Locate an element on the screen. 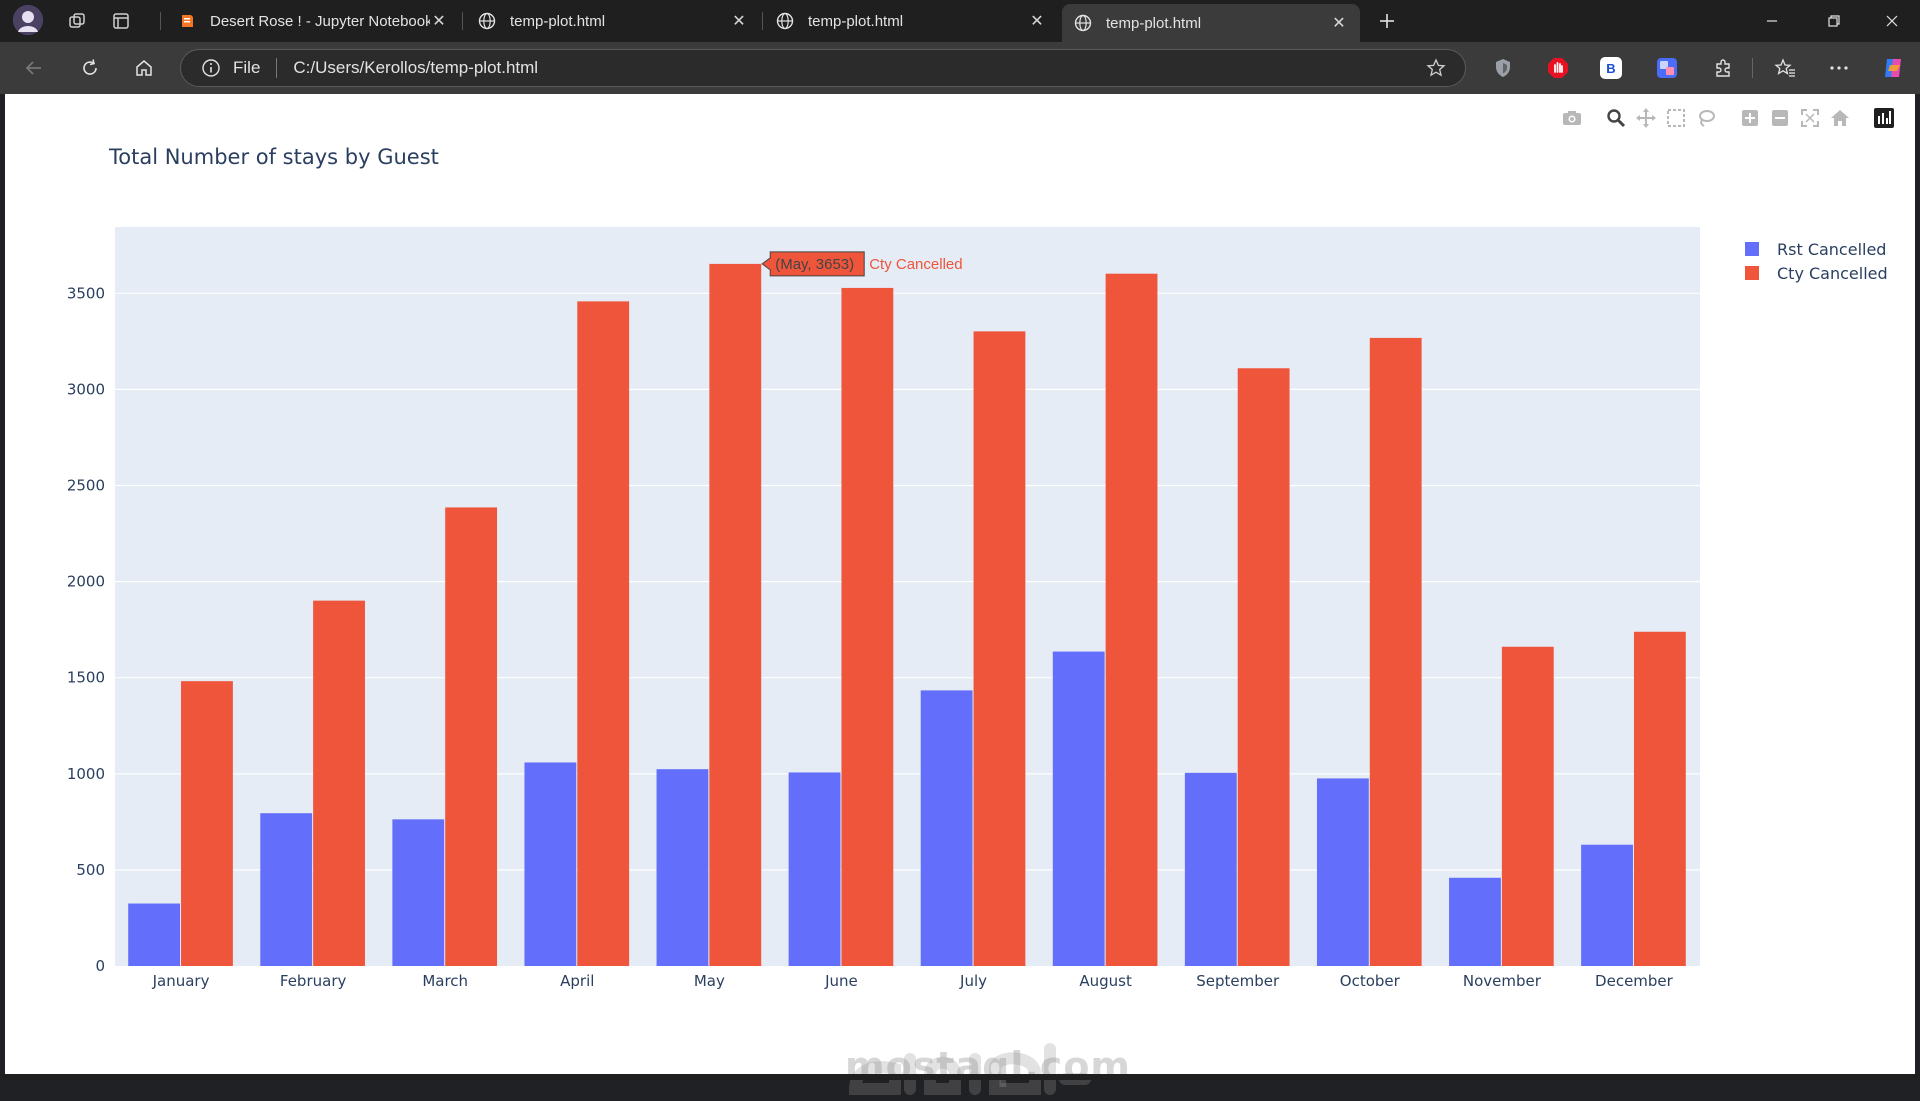  copilot-icon is located at coordinates (1893, 68).